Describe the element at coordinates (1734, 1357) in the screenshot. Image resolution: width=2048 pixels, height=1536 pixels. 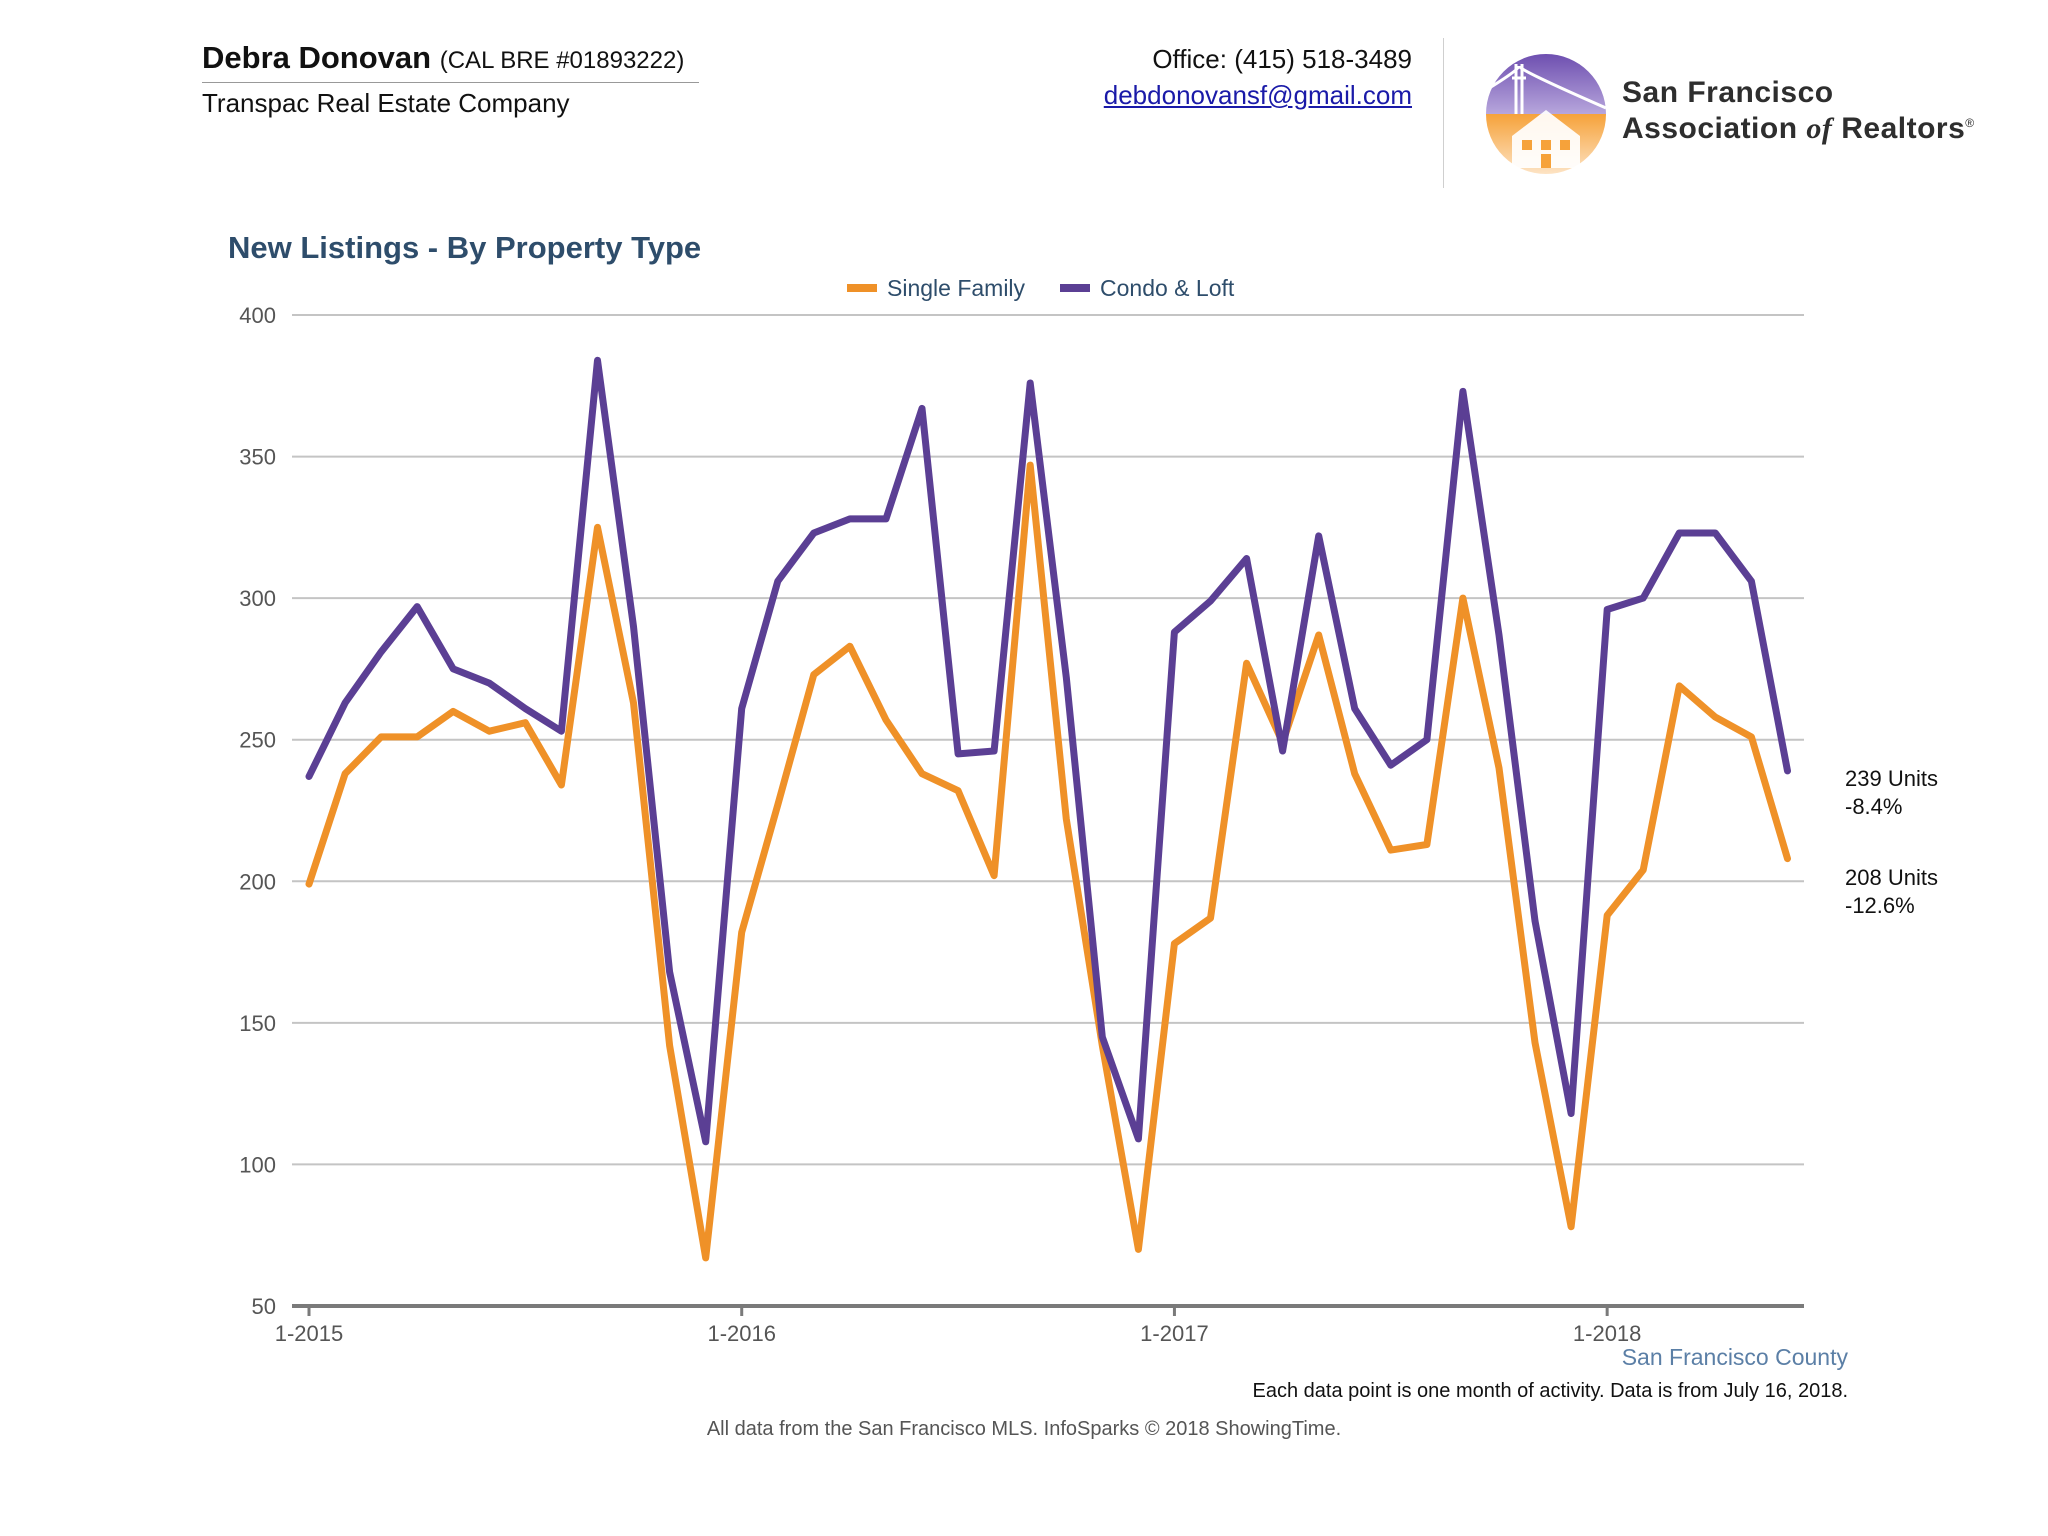
I see `county-label: San Francisco County` at that location.